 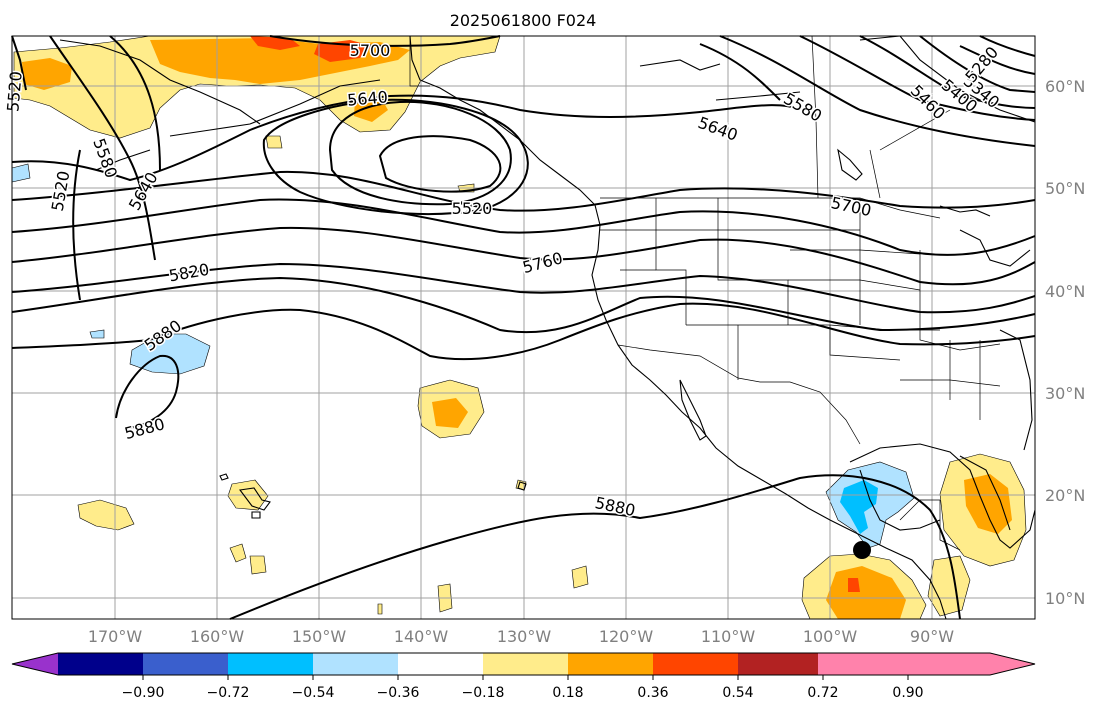 I want to click on colorbar-tick-label: 0.36, so click(x=652, y=693).